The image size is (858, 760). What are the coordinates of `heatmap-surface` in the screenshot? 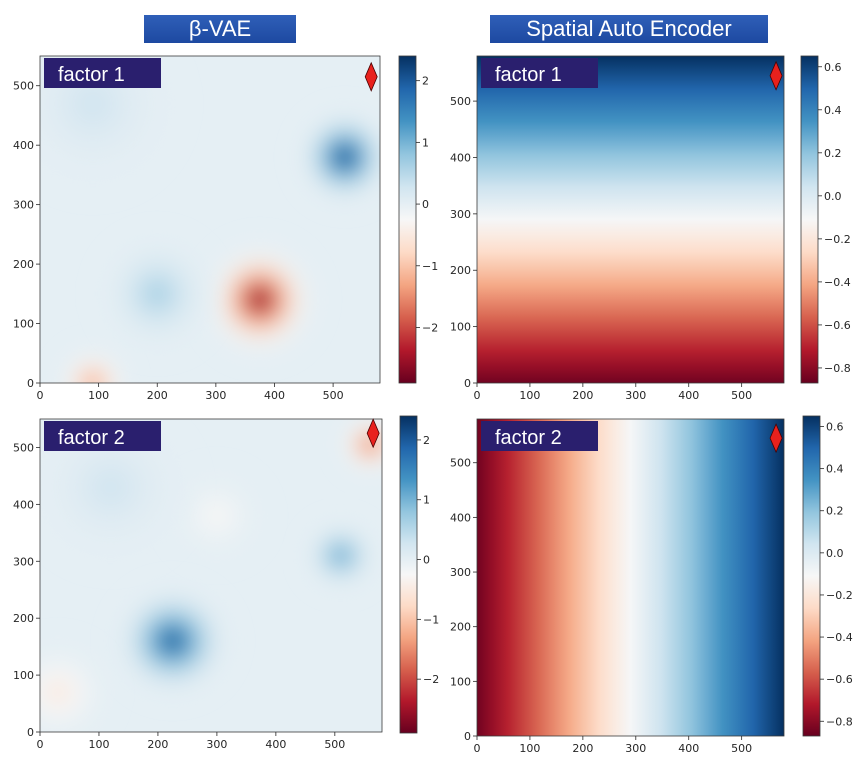 It's located at (630, 577).